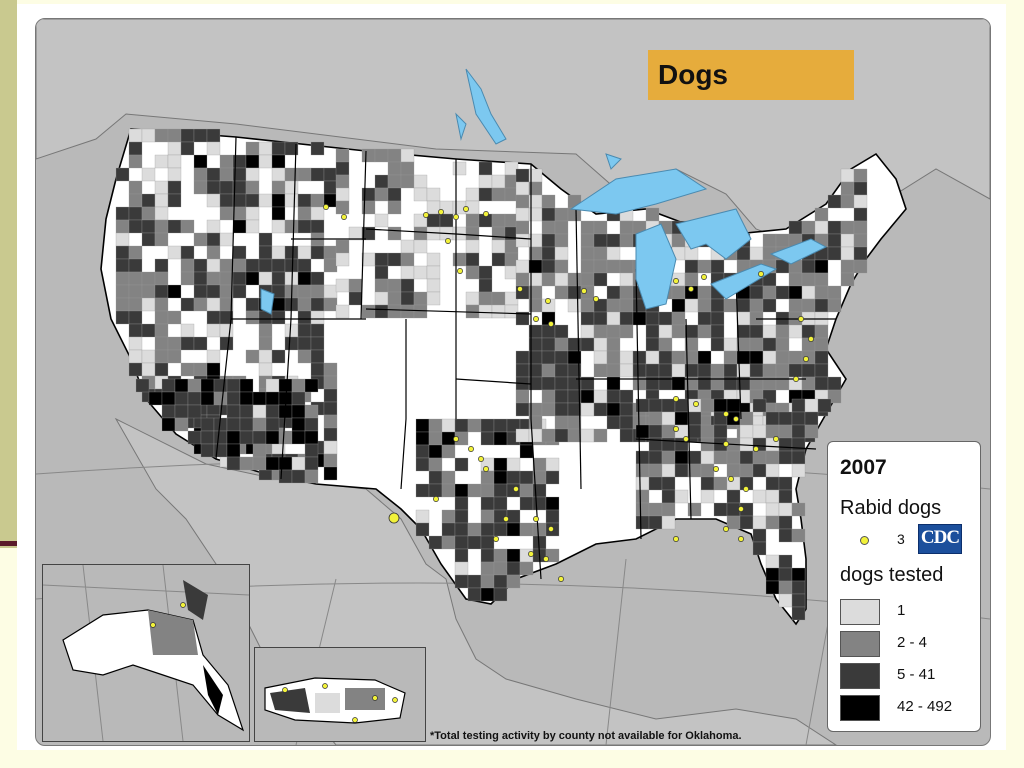  I want to click on pr-county-shade, so click(290, 700).